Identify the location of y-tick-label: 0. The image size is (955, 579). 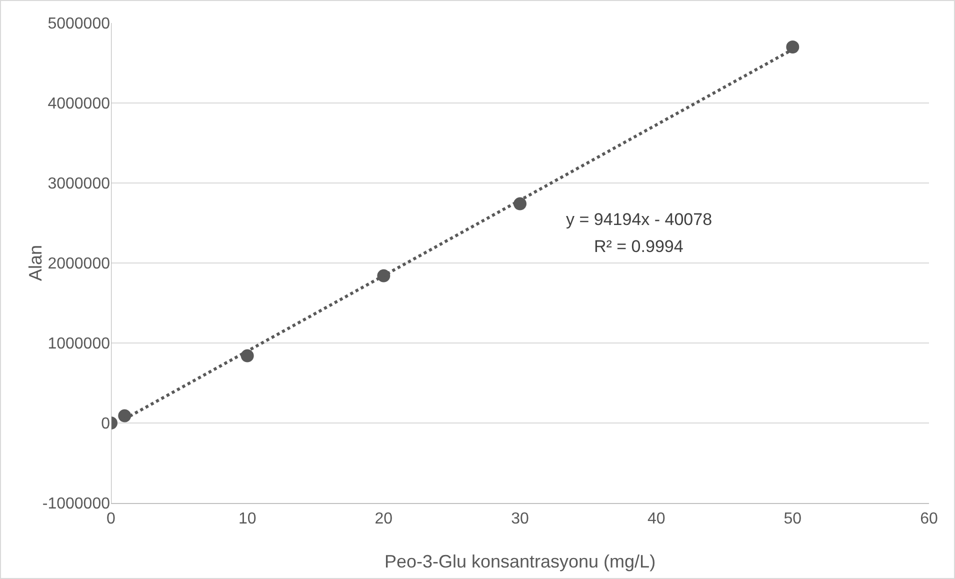
(105, 424).